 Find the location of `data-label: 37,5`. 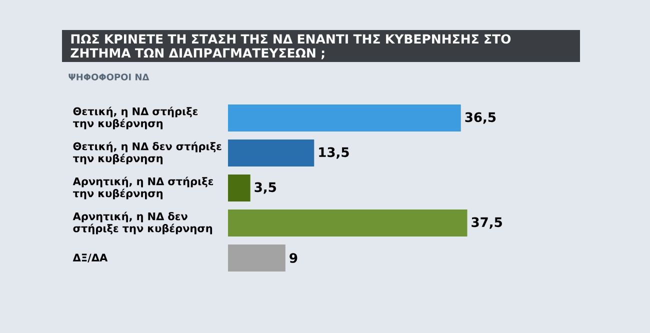

data-label: 37,5 is located at coordinates (487, 223).